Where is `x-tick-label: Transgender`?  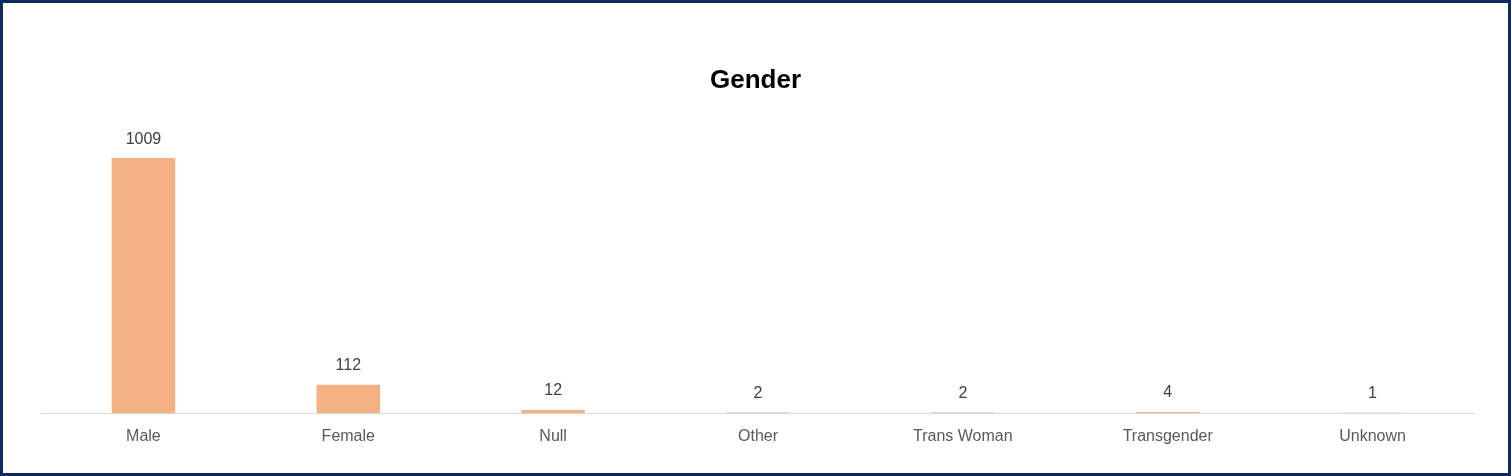
x-tick-label: Transgender is located at coordinates (1168, 435).